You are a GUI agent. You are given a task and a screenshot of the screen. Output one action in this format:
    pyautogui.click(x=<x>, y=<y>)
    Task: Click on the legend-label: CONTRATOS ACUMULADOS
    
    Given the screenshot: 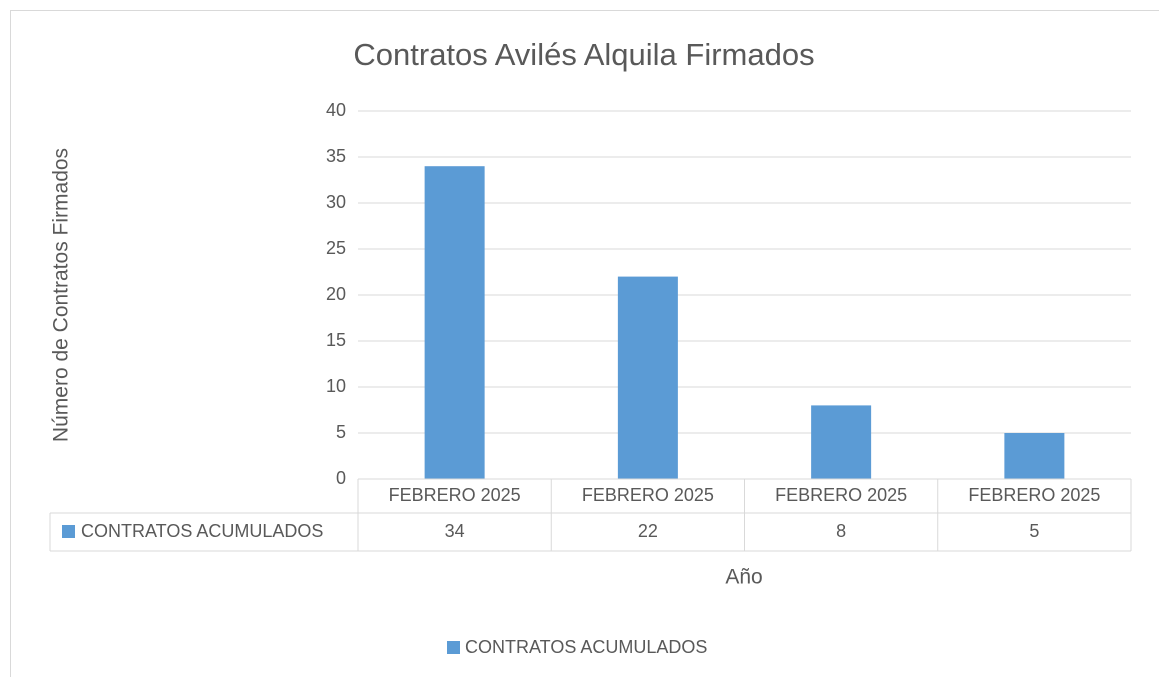 What is the action you would take?
    pyautogui.click(x=586, y=647)
    